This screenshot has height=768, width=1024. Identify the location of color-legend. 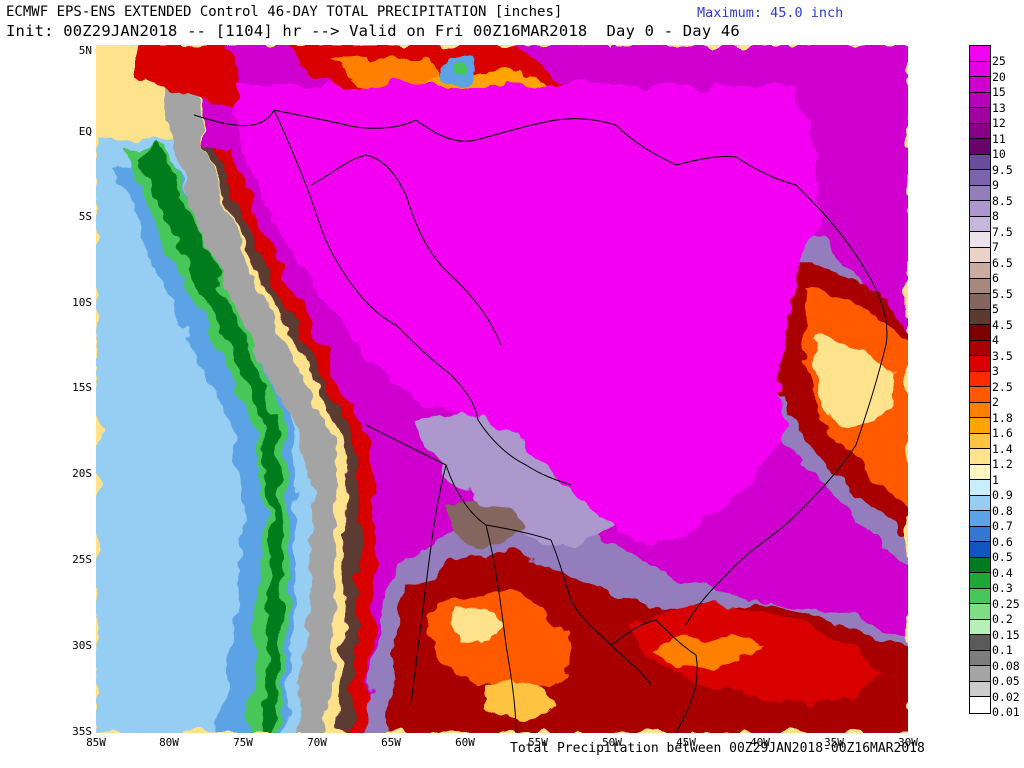
(980, 379).